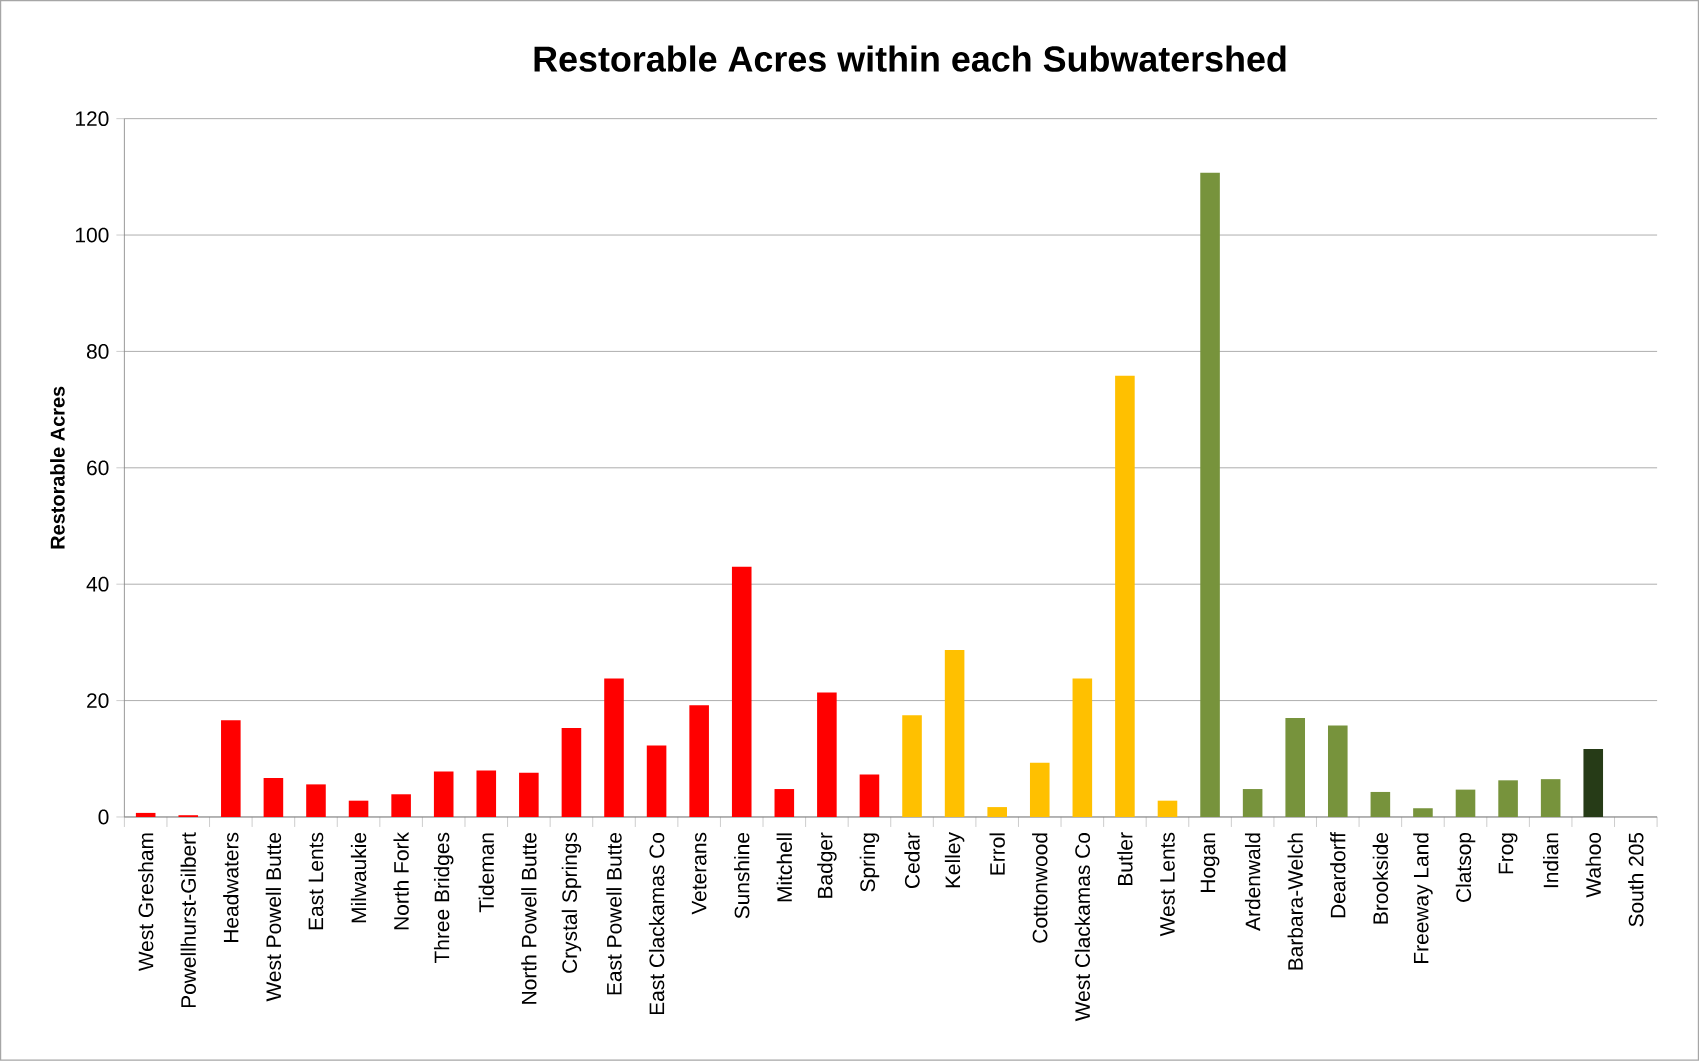  I want to click on x-tick-label: East Lents, so click(316, 881).